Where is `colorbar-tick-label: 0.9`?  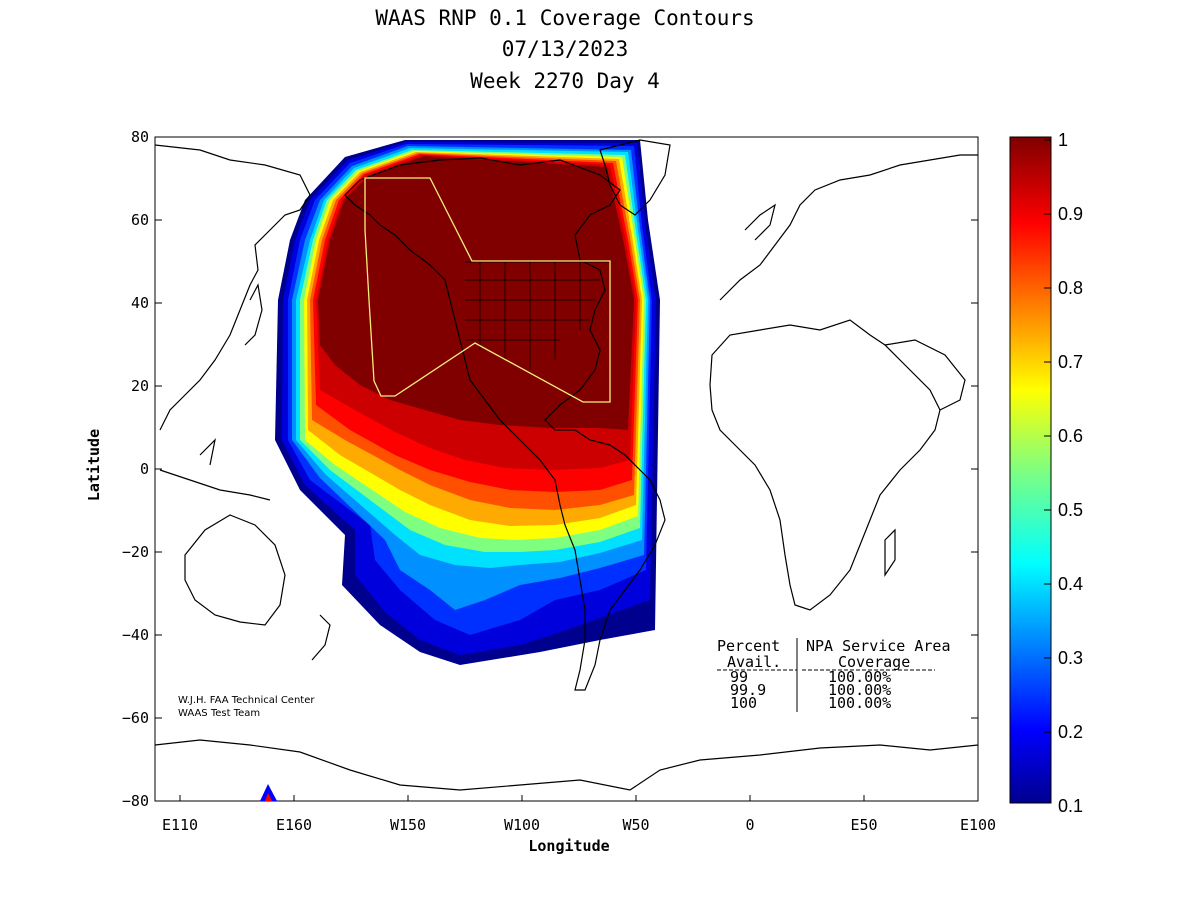
colorbar-tick-label: 0.9 is located at coordinates (1070, 214).